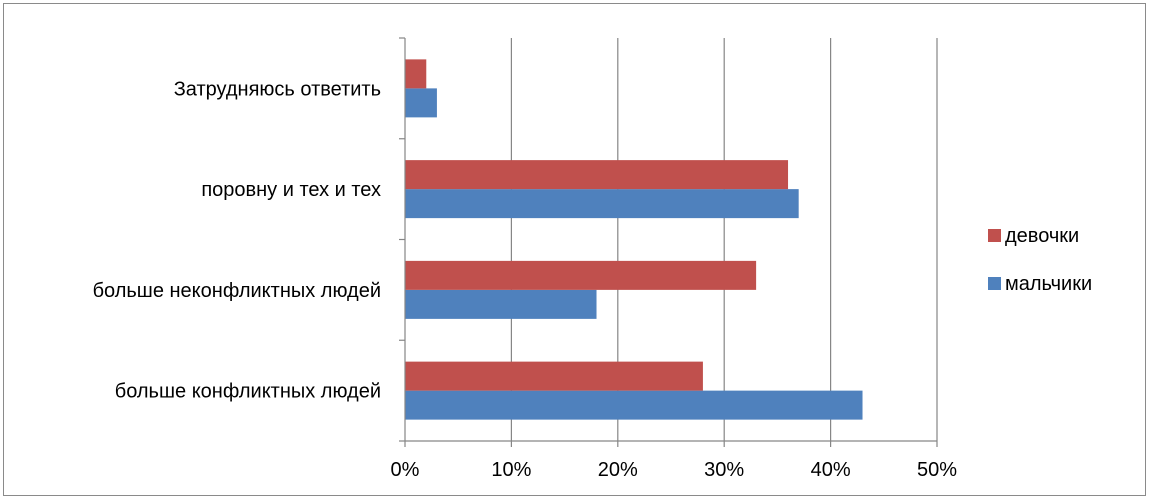 The image size is (1151, 501). I want to click on x-tick-label: 40%, so click(831, 470).